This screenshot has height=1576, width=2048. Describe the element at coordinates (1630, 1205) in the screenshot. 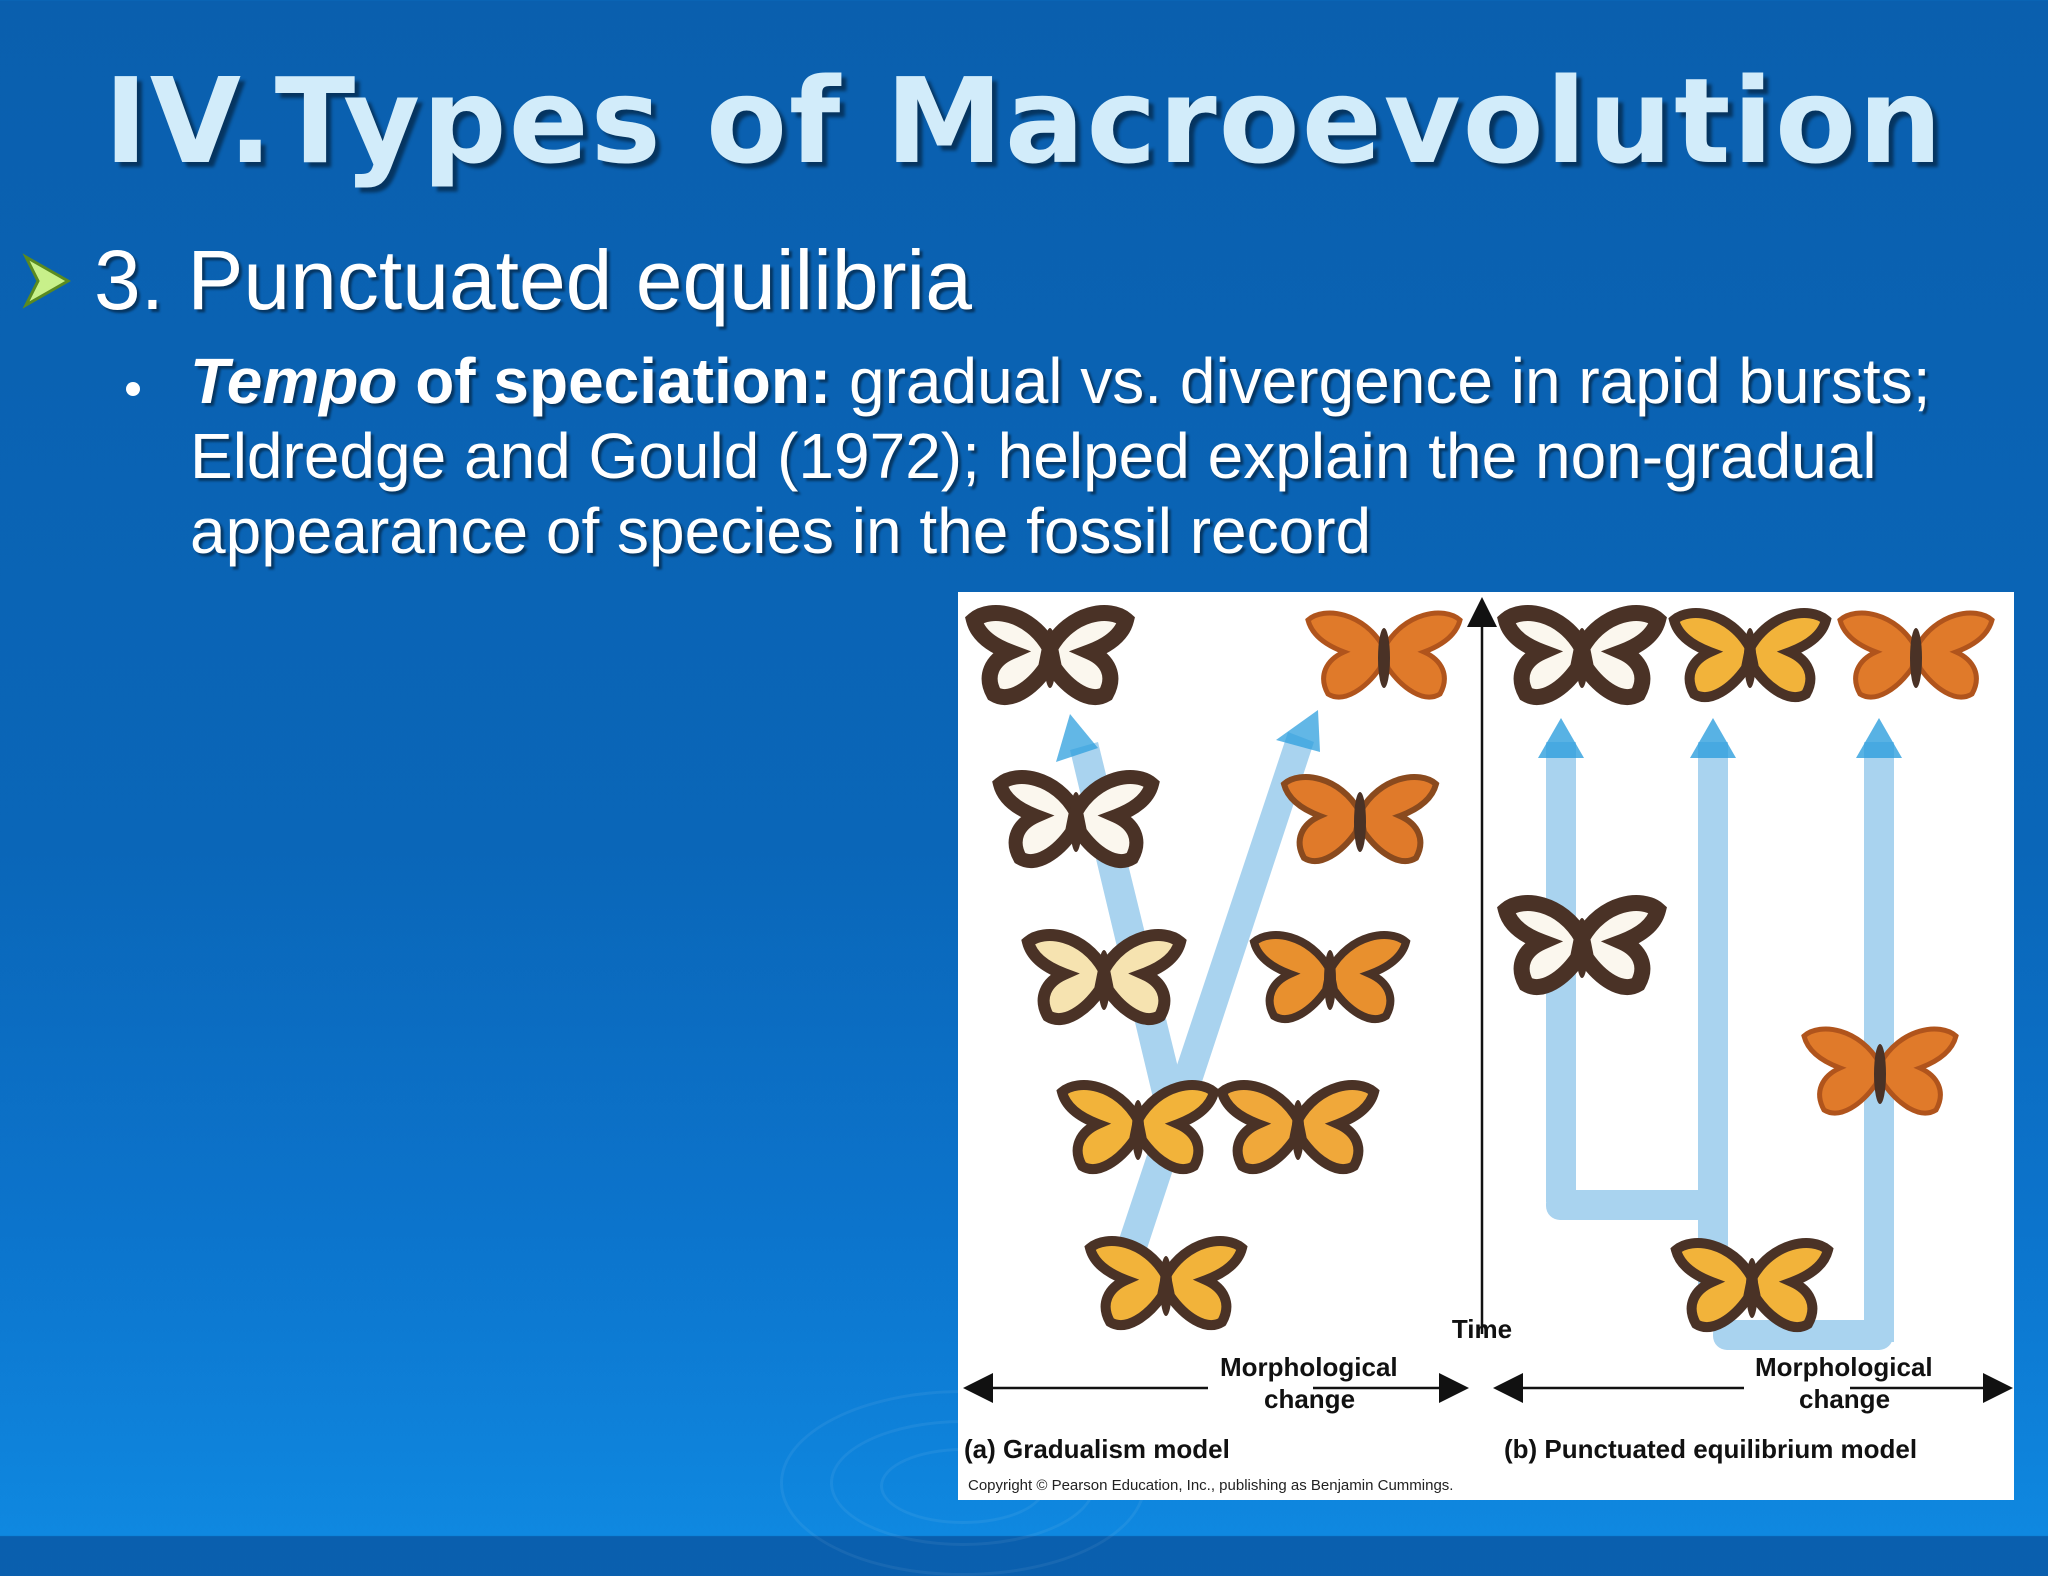

I see `branch-join-b` at that location.